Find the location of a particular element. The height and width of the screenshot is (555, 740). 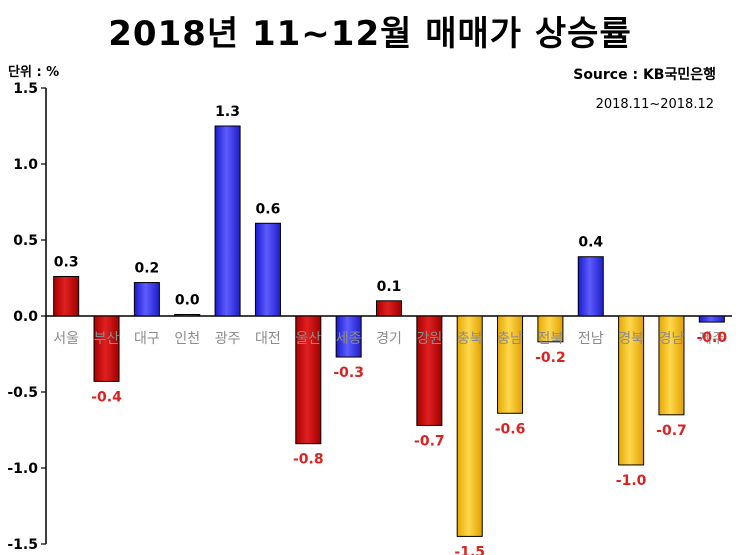

category-label: 대구 is located at coordinates (147, 339).